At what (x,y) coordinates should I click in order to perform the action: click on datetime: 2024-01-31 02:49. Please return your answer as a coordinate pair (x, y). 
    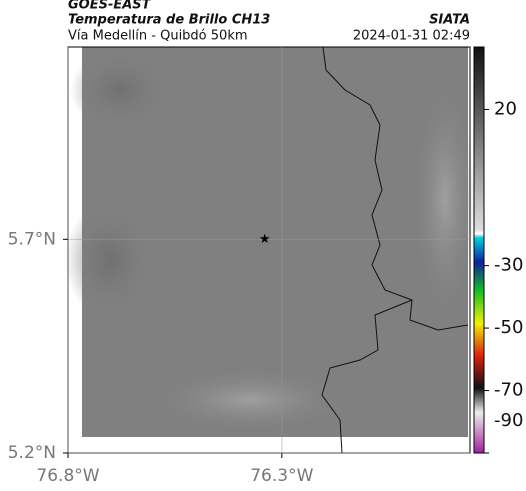
    Looking at the image, I should click on (411, 36).